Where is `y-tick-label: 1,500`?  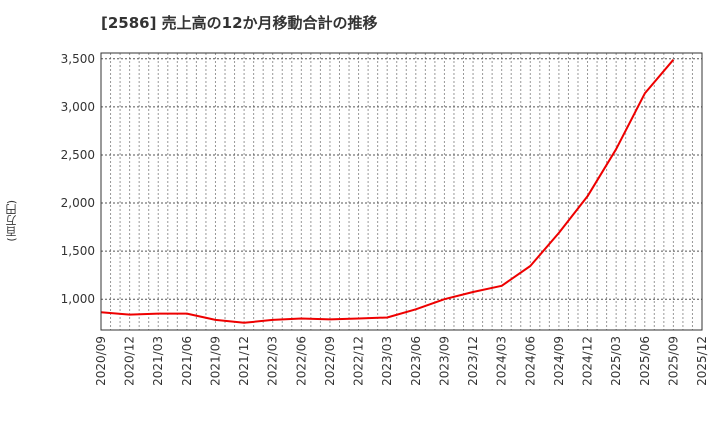 y-tick-label: 1,500 is located at coordinates (78, 251).